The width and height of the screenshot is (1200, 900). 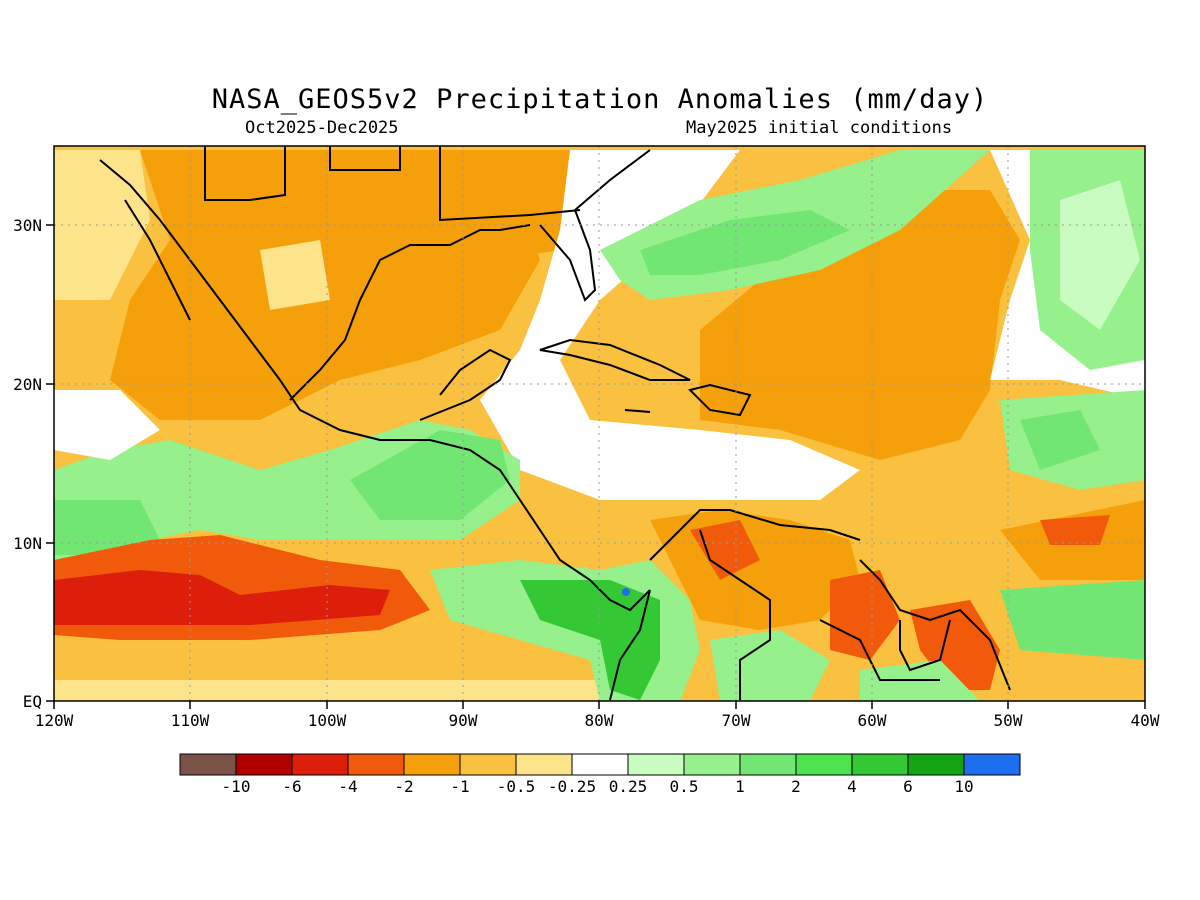 I want to click on y-tick-label: 20N, so click(x=27, y=384).